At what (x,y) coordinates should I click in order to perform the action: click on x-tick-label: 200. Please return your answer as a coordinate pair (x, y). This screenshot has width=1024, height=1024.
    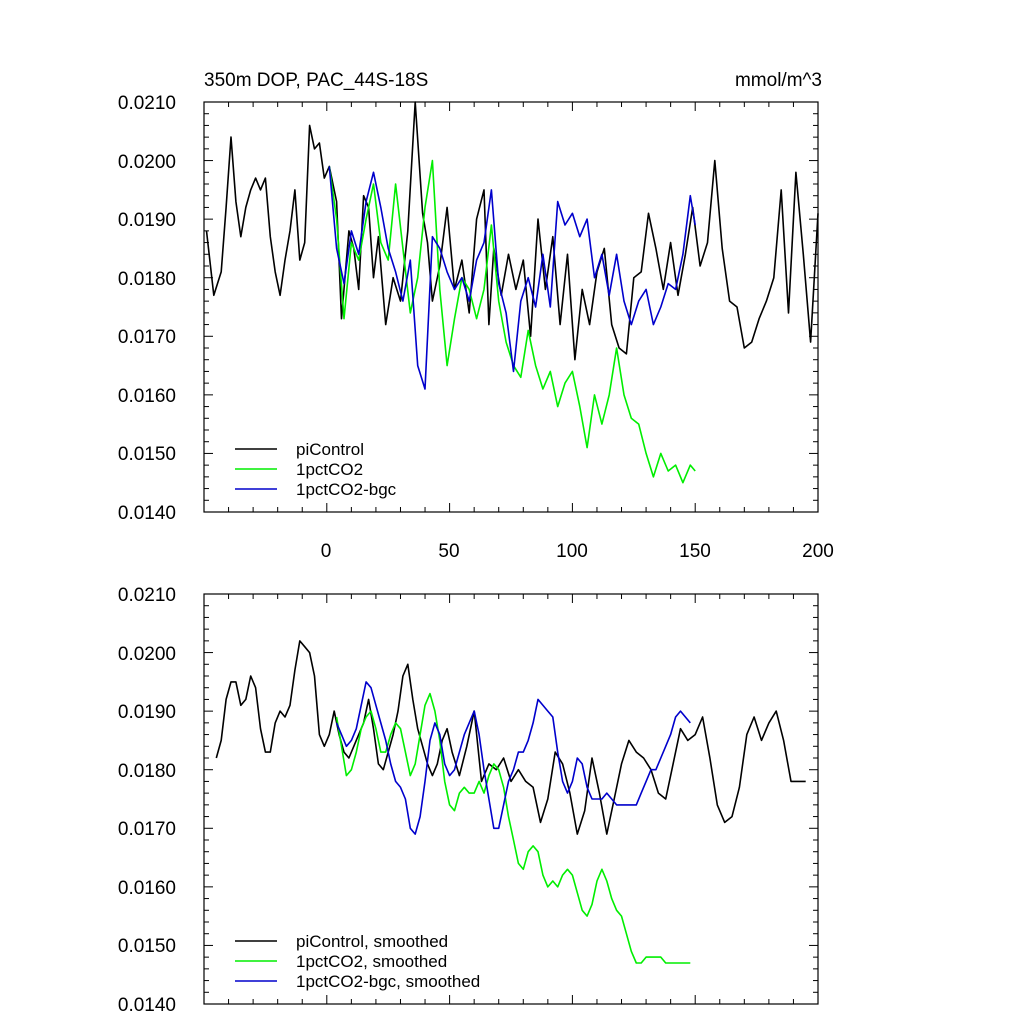
    Looking at the image, I should click on (818, 551).